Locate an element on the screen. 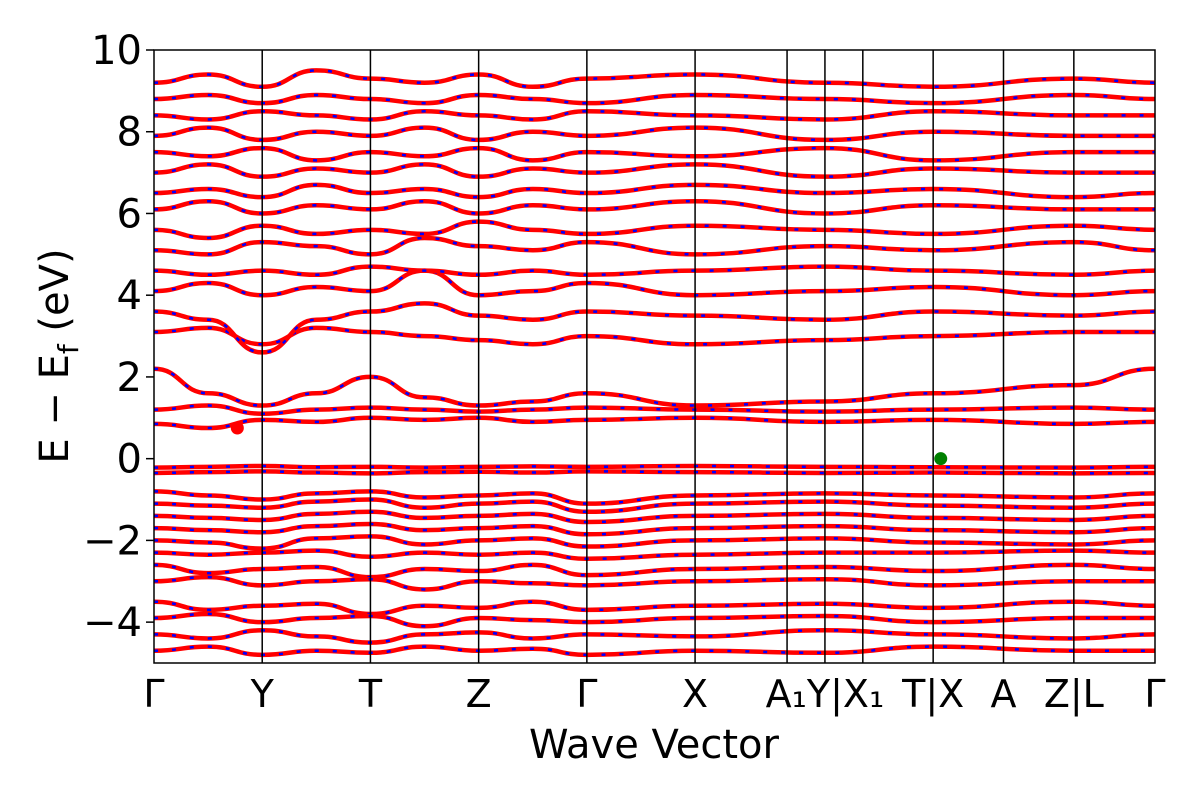  x-tick-label-3: Z is located at coordinates (479, 694).